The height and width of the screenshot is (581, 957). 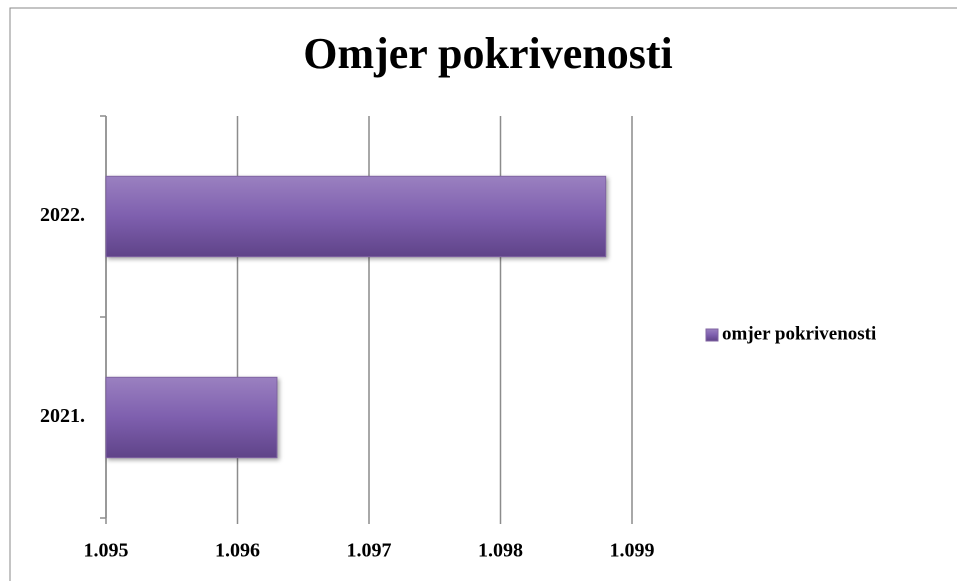 What do you see at coordinates (369, 551) in the screenshot?
I see `x-tick-label: 1.097` at bounding box center [369, 551].